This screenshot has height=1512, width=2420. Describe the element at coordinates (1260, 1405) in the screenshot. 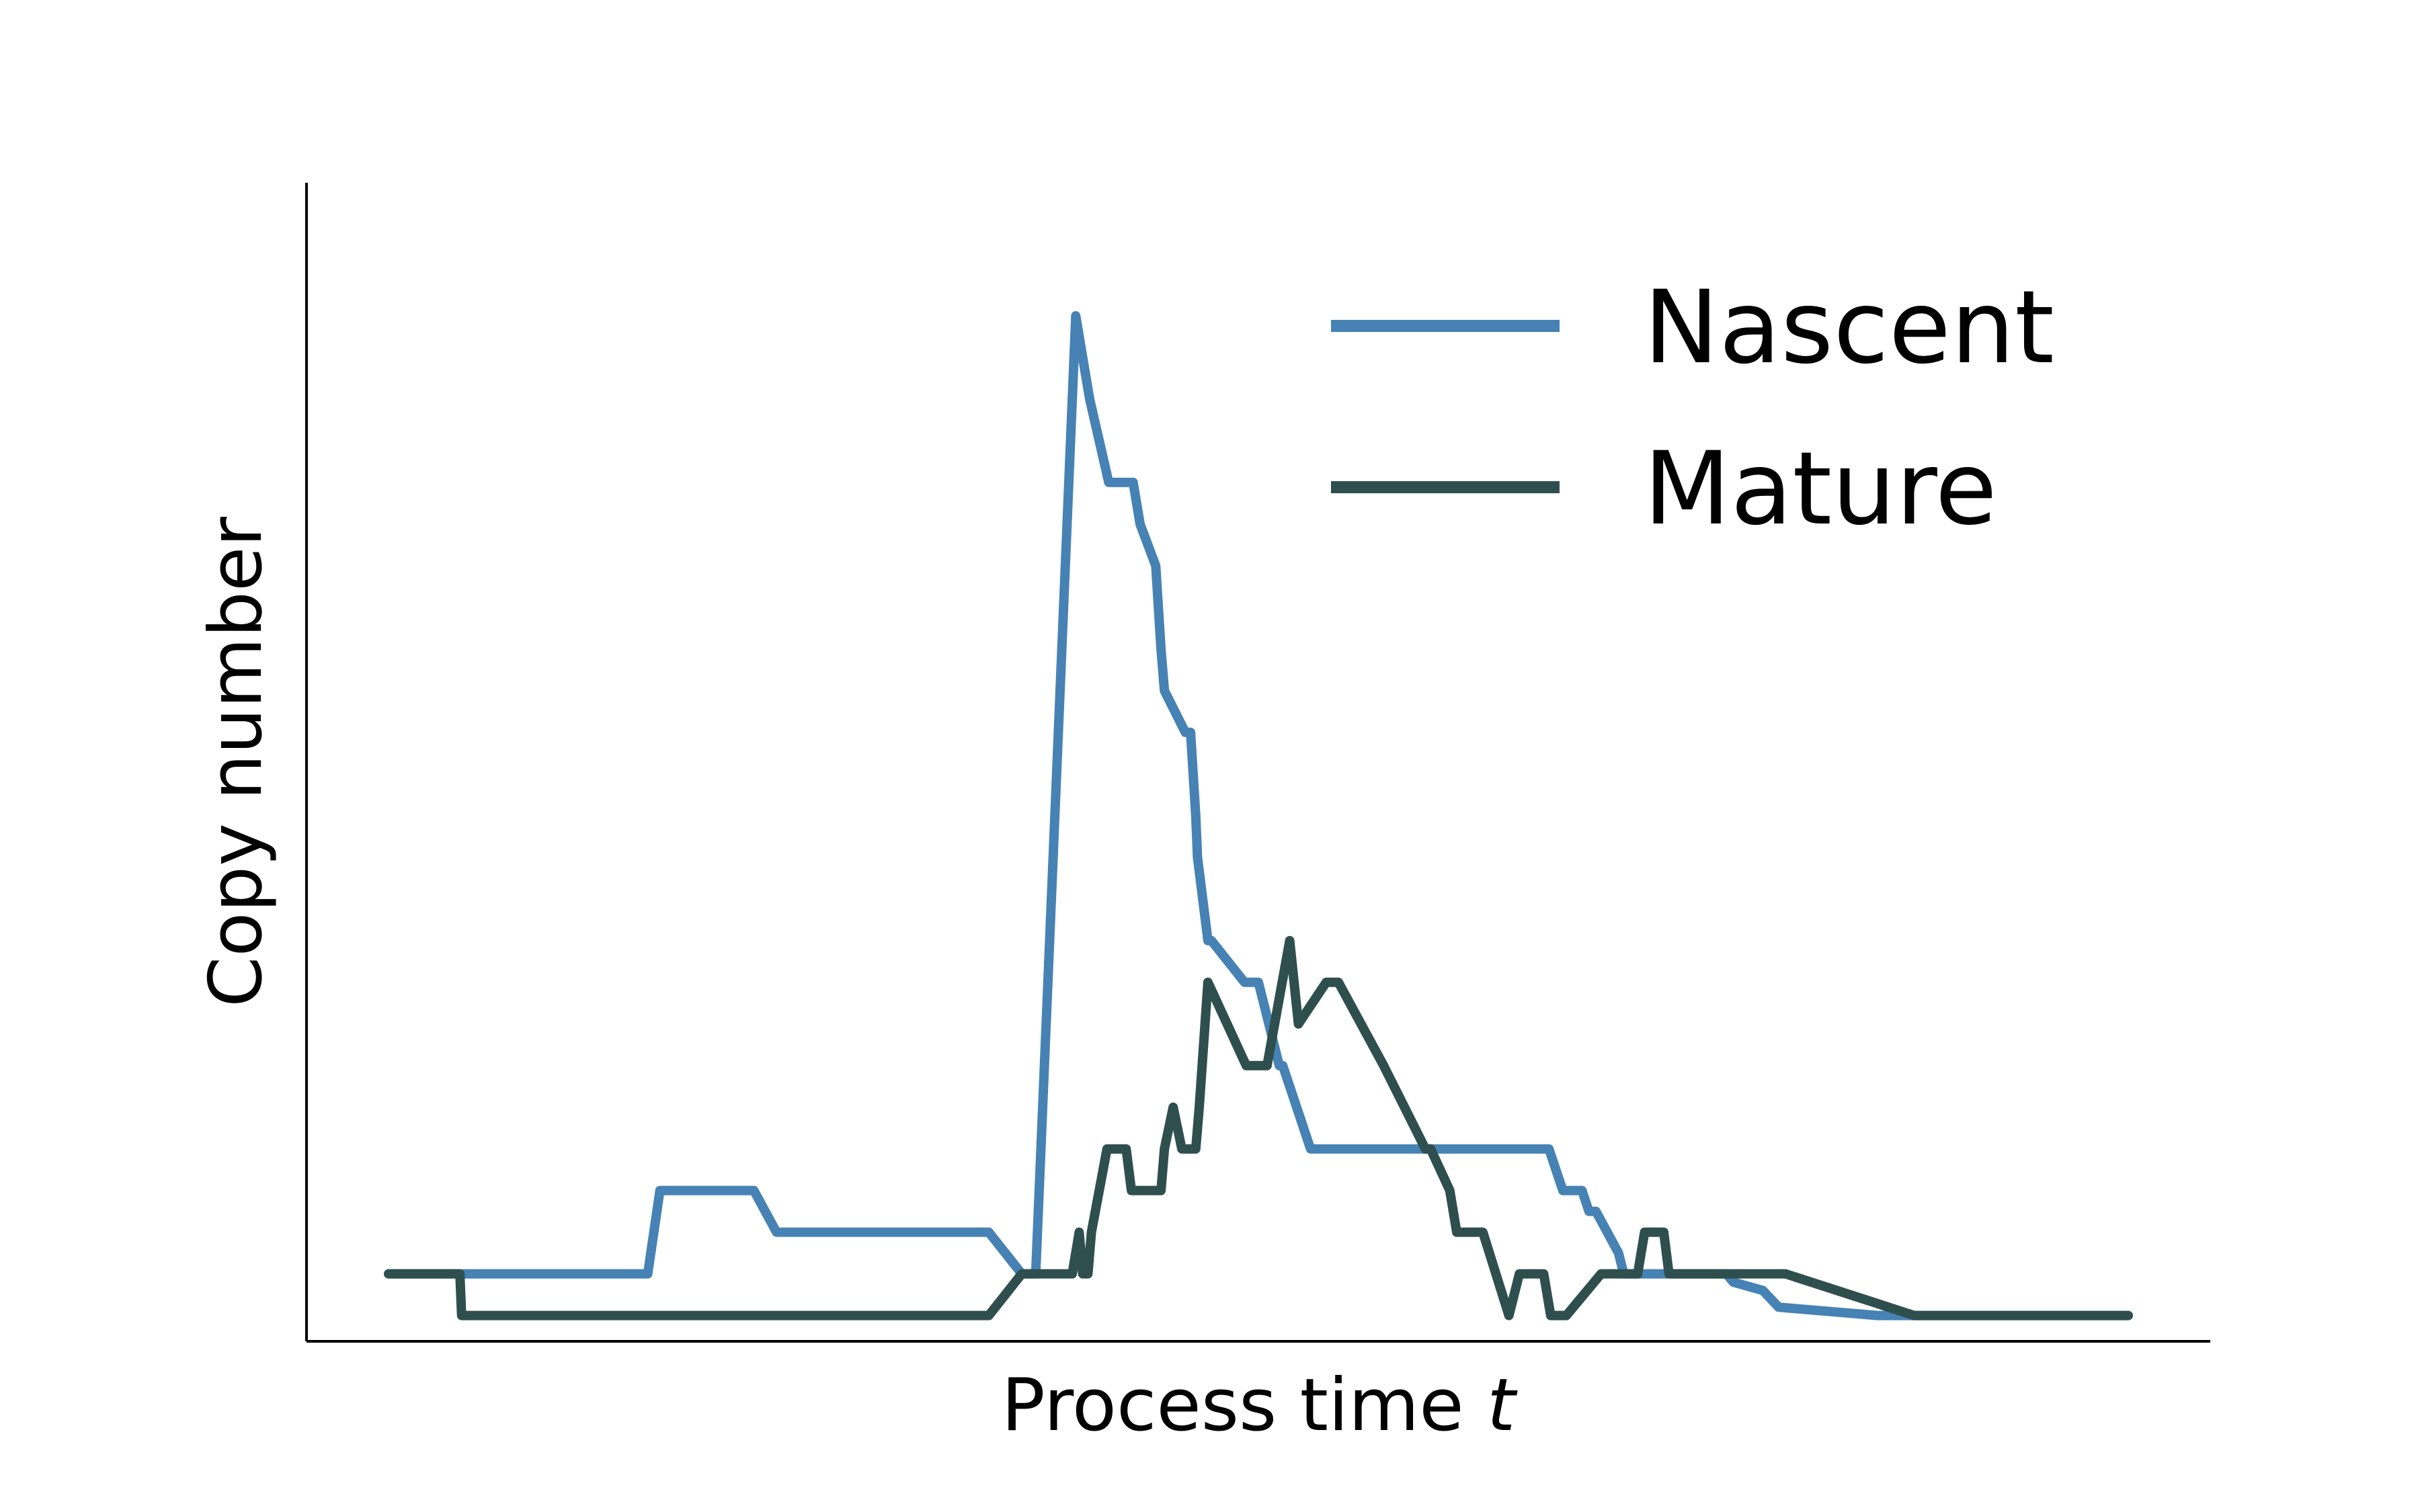

I see `x-axis-title: Process time t` at that location.